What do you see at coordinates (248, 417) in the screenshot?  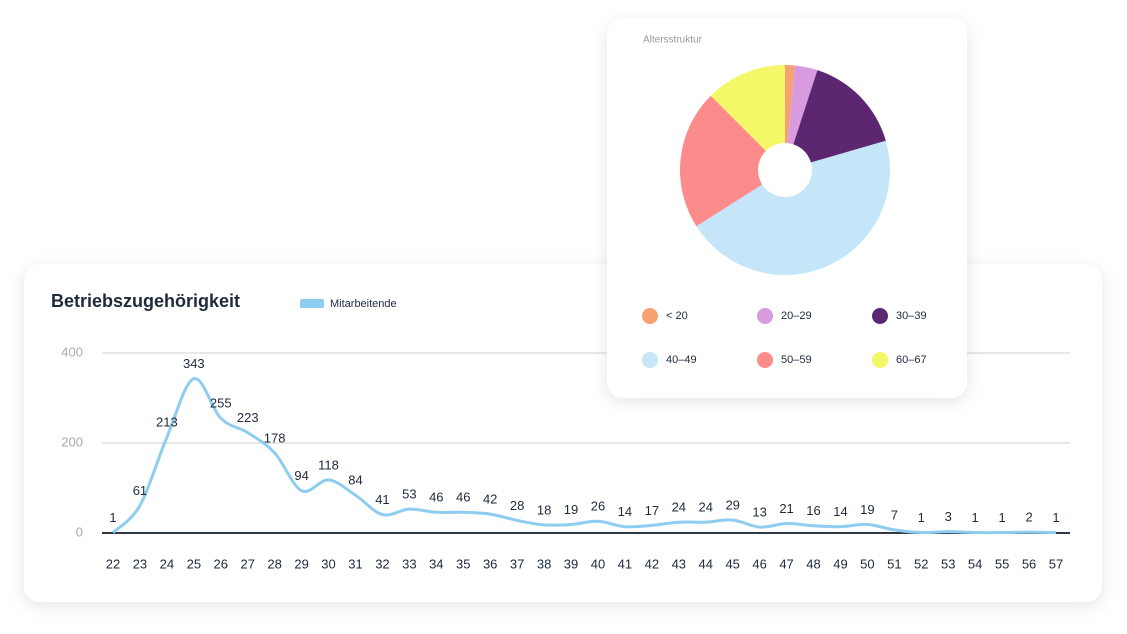 I see `data-label: 223` at bounding box center [248, 417].